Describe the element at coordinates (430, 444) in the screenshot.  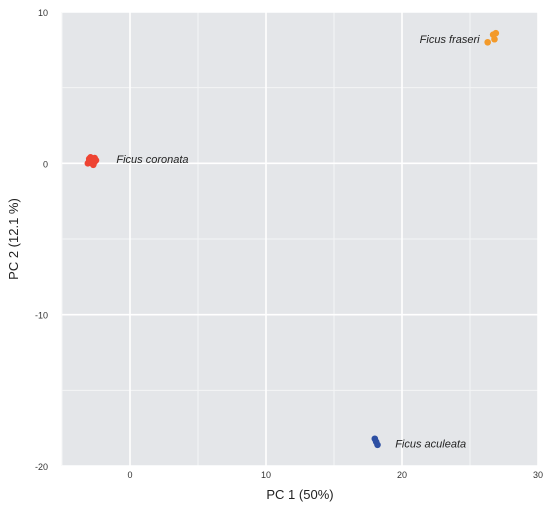
I see `group-label: Ficus aculeata` at that location.